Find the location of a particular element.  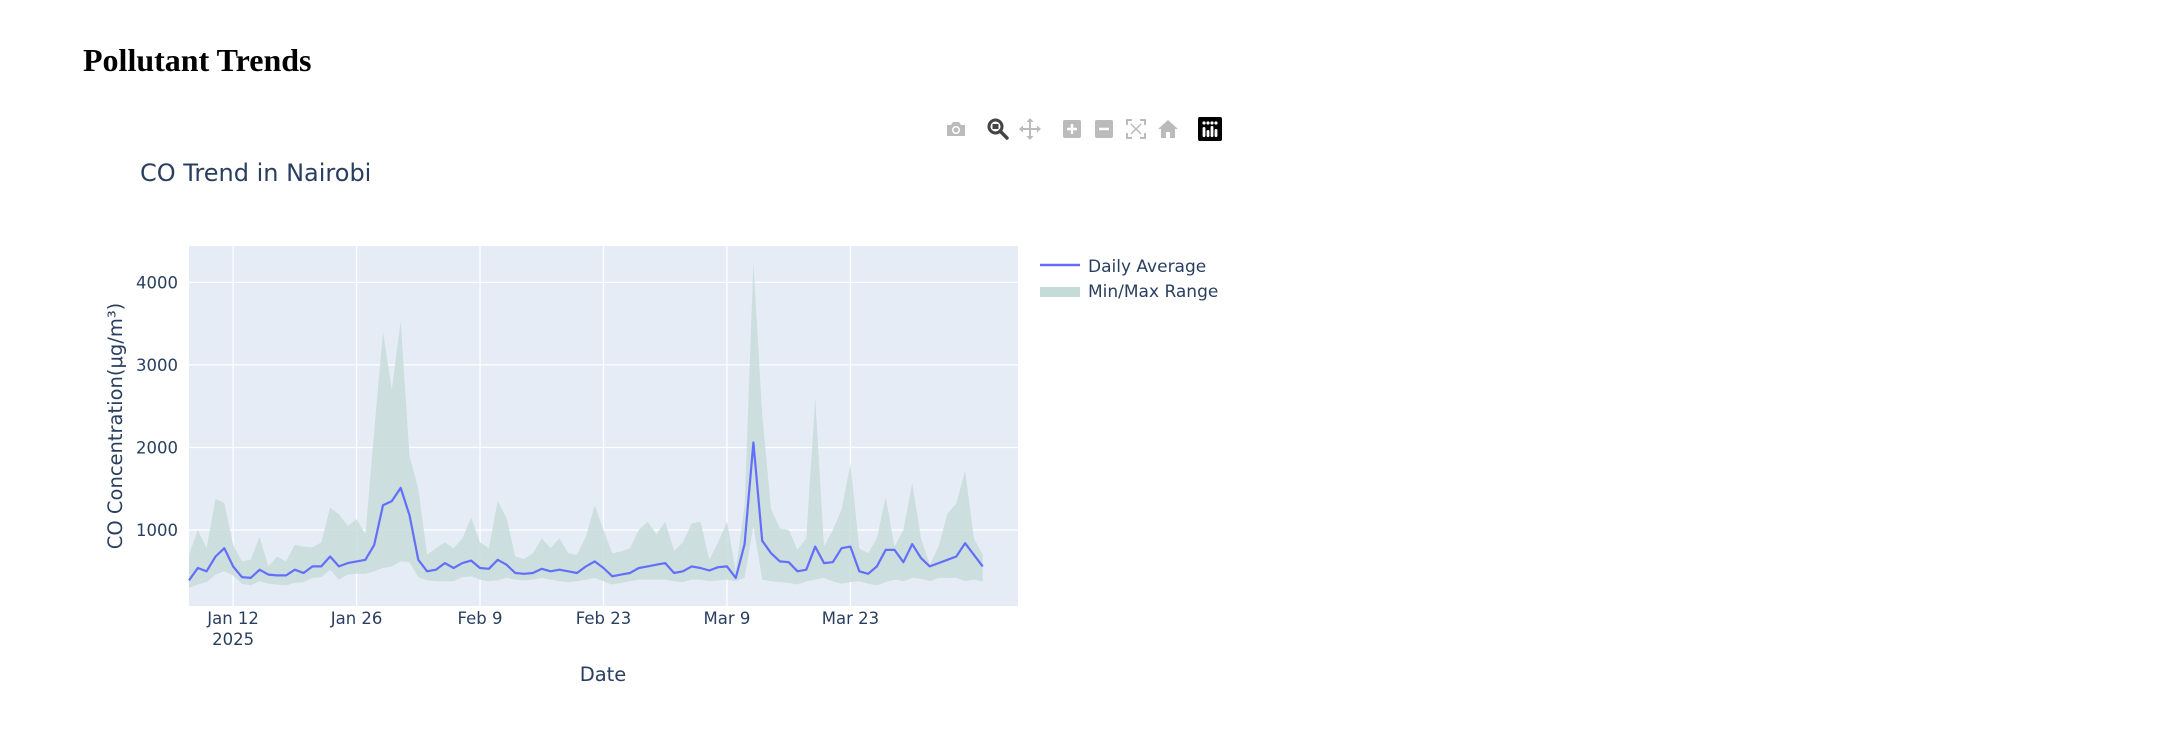

zoom-out-icon is located at coordinates (1104, 129).